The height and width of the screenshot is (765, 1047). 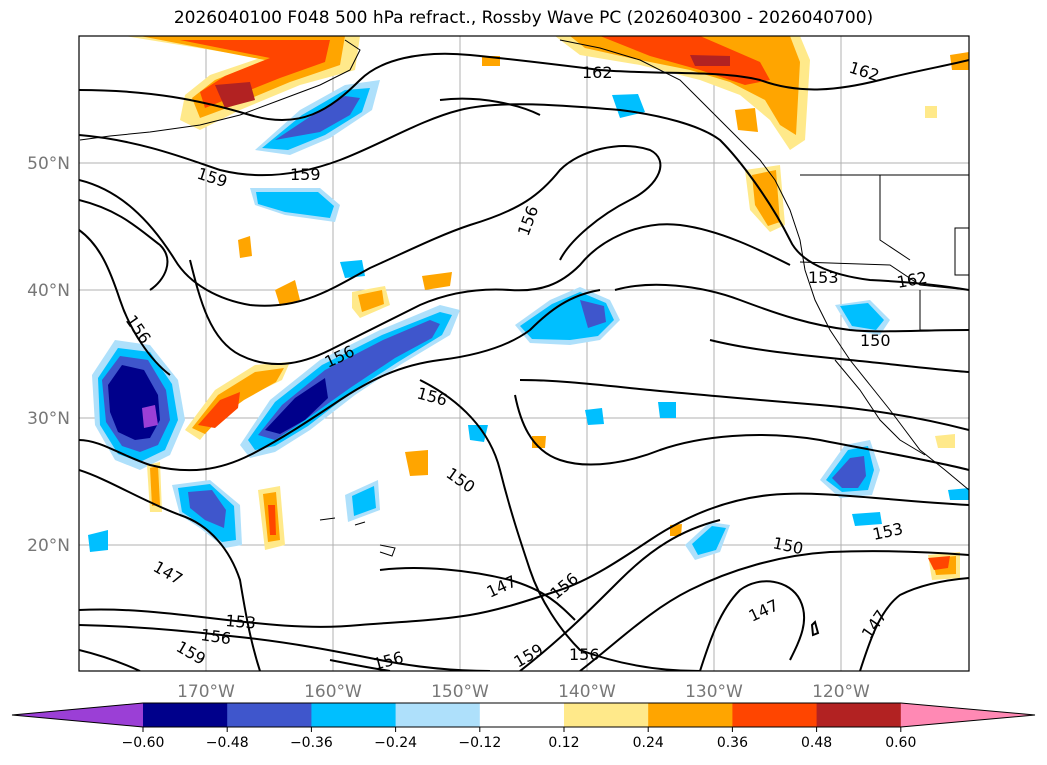 I want to click on latitude-labels: 50°N 40°N 30°N 20°N, so click(x=48, y=355).